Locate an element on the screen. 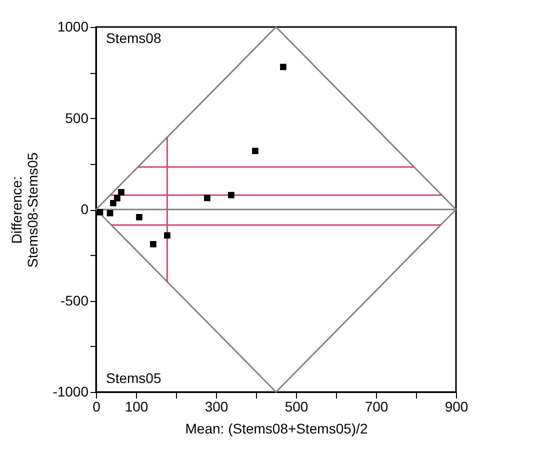  x-tick-label: 0 is located at coordinates (96, 406).